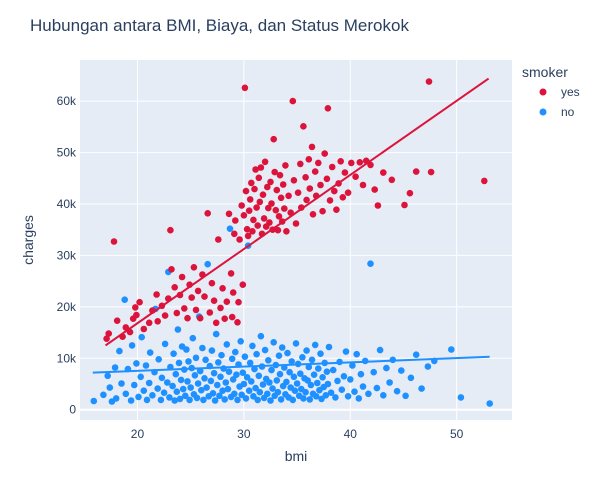 The width and height of the screenshot is (600, 500). Describe the element at coordinates (291, 364) in the screenshot. I see `trendline-no` at that location.